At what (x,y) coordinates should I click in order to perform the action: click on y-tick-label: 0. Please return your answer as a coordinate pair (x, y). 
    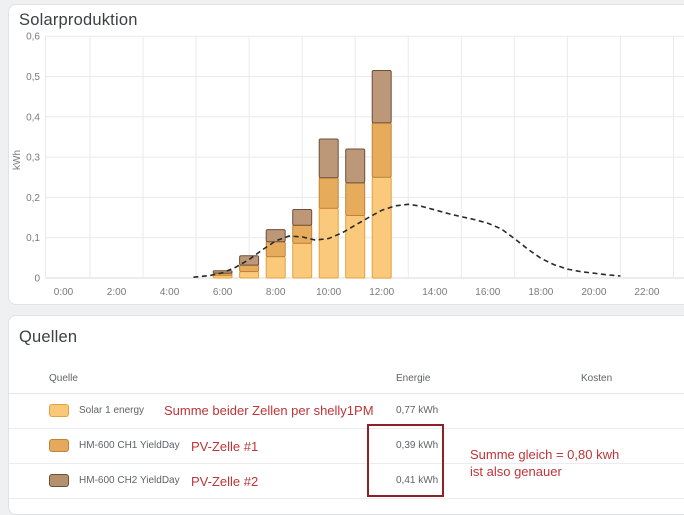
    Looking at the image, I should click on (37, 279).